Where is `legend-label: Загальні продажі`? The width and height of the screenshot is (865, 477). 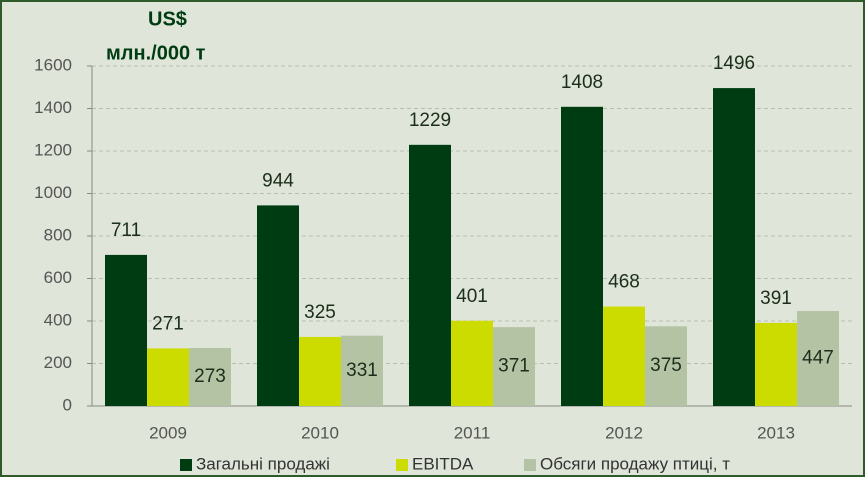 legend-label: Загальні продажі is located at coordinates (263, 463).